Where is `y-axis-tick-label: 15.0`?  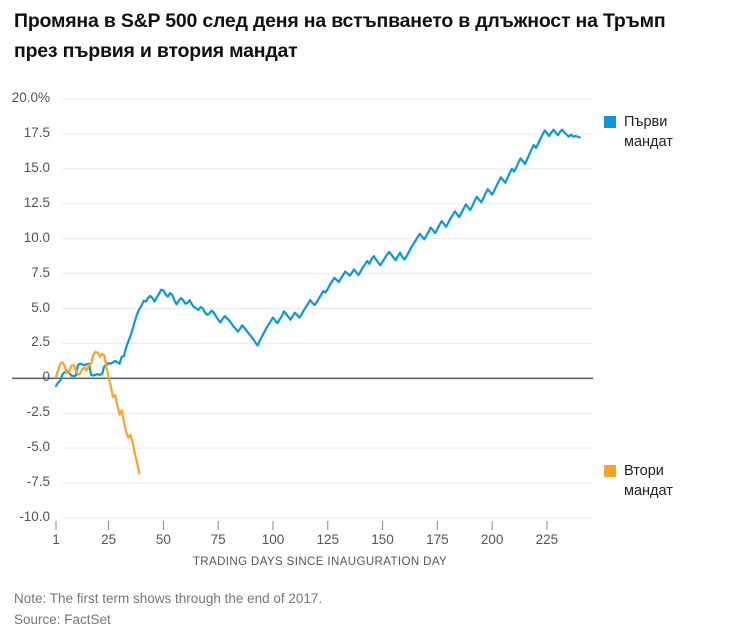
y-axis-tick-label: 15.0 is located at coordinates (36, 167).